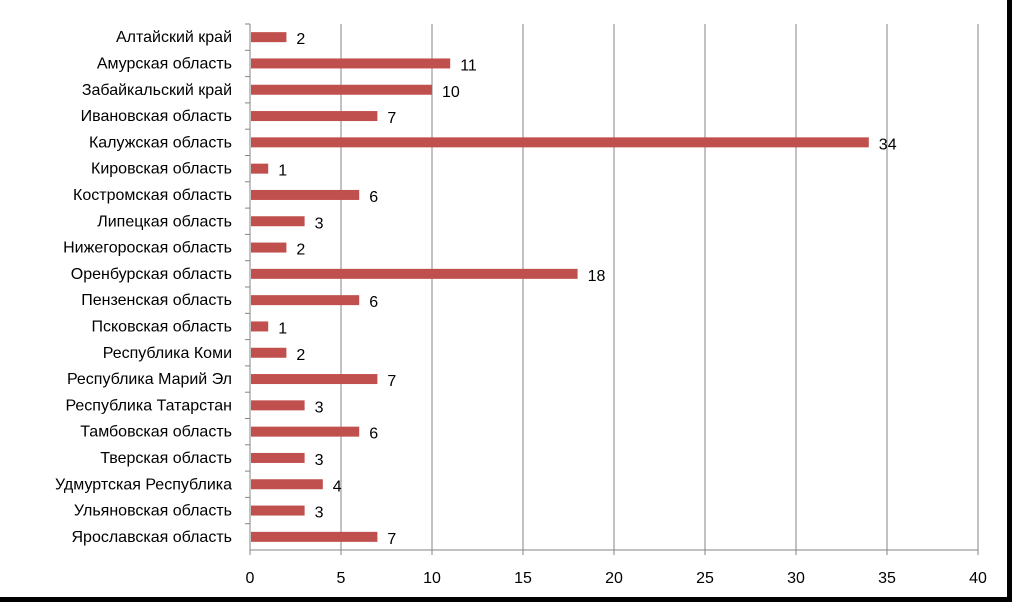 Image resolution: width=1012 pixels, height=602 pixels. What do you see at coordinates (978, 578) in the screenshot?
I see `x-tick-label: 40` at bounding box center [978, 578].